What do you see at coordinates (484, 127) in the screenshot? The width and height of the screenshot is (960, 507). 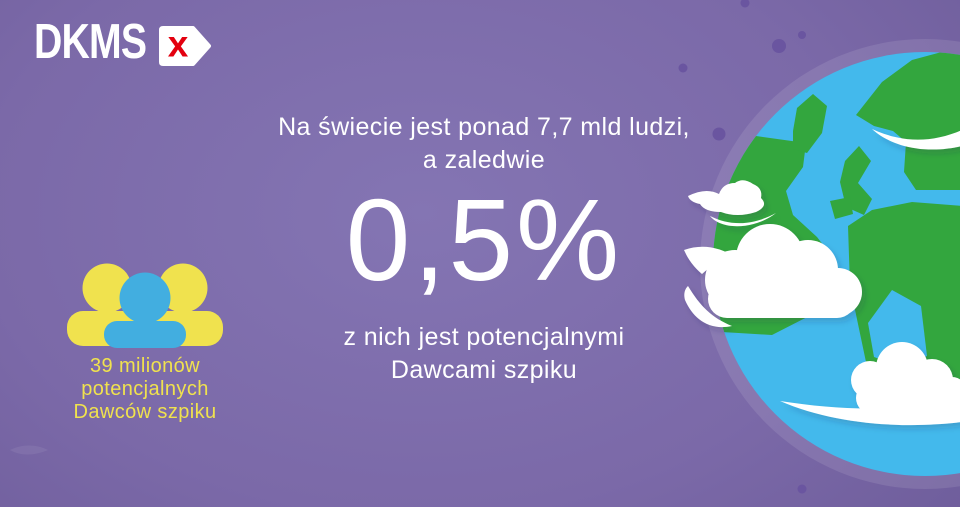 I see `headline-line-1: Na świecie jest ponad 7,7 mld ludzi,` at bounding box center [484, 127].